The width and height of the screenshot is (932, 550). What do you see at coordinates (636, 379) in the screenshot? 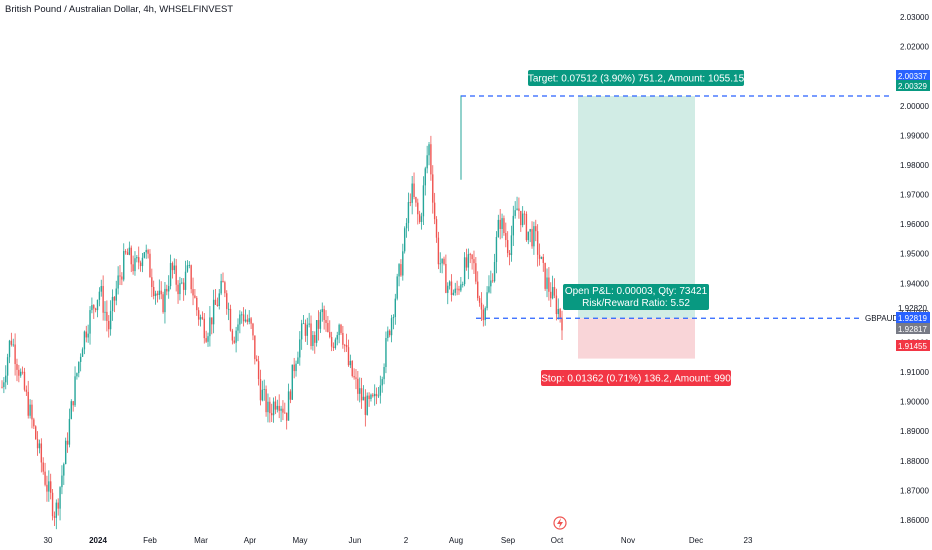
I see `stop-label-text: Stop: 0.01362 (0.71%) 136.2, Amount: 990` at bounding box center [636, 379].